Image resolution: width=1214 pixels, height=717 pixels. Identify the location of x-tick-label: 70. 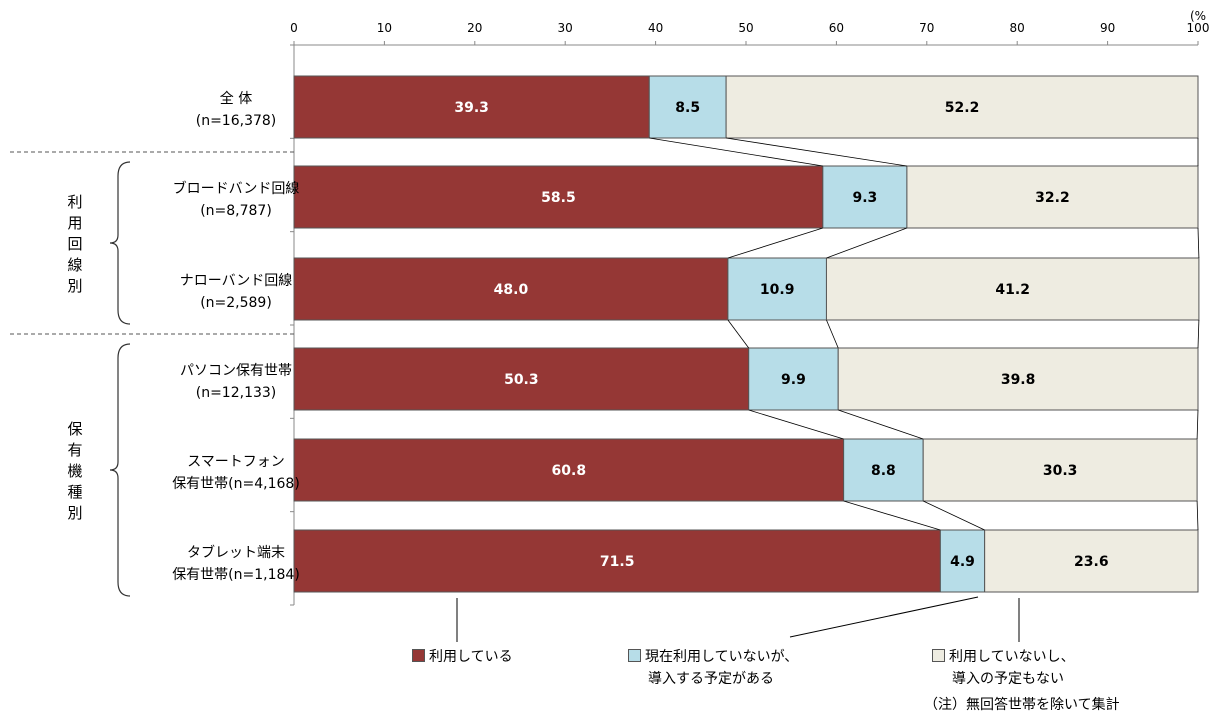
(926, 28).